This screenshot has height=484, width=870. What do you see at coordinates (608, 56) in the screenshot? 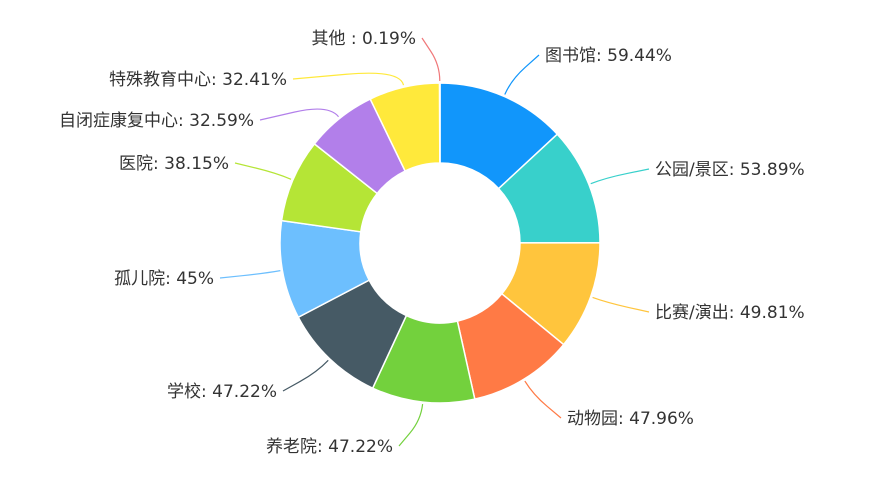
I see `slice-label-0: 图书馆: 59.44%` at bounding box center [608, 56].